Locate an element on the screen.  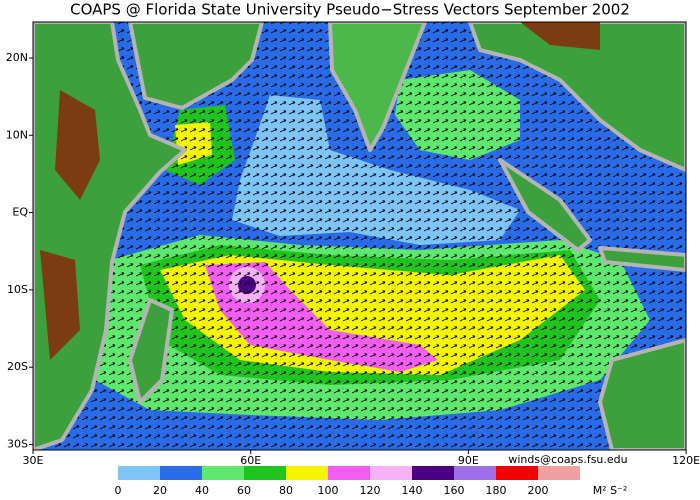
sumatra is located at coordinates (545, 205).